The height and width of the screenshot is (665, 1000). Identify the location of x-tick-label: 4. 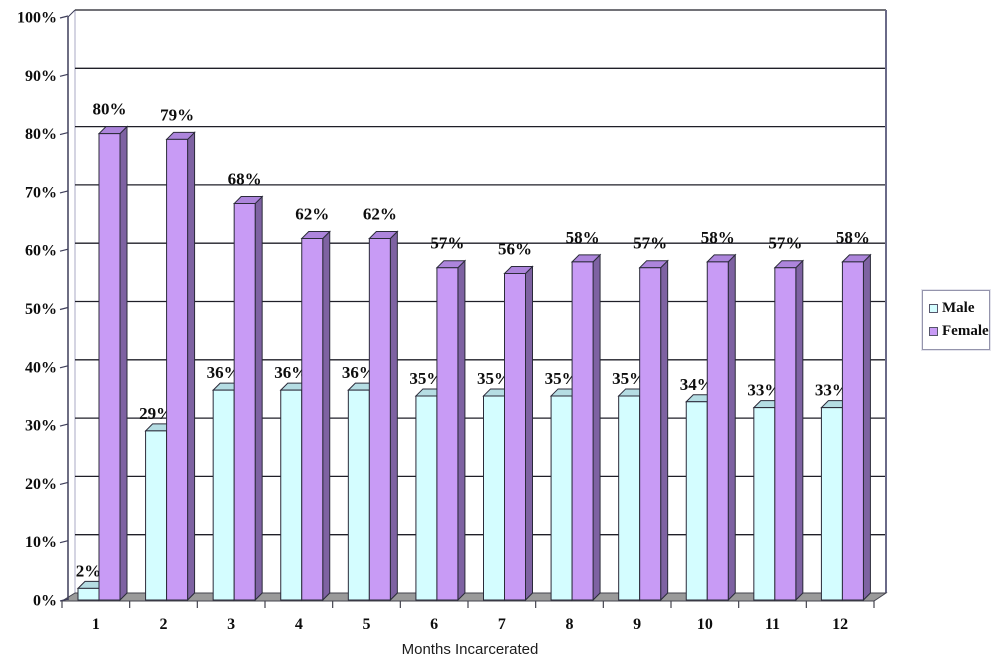
(299, 624).